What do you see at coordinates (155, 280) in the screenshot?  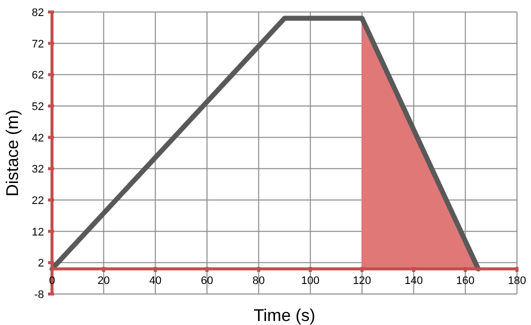 I see `x-tick-label: 40` at bounding box center [155, 280].